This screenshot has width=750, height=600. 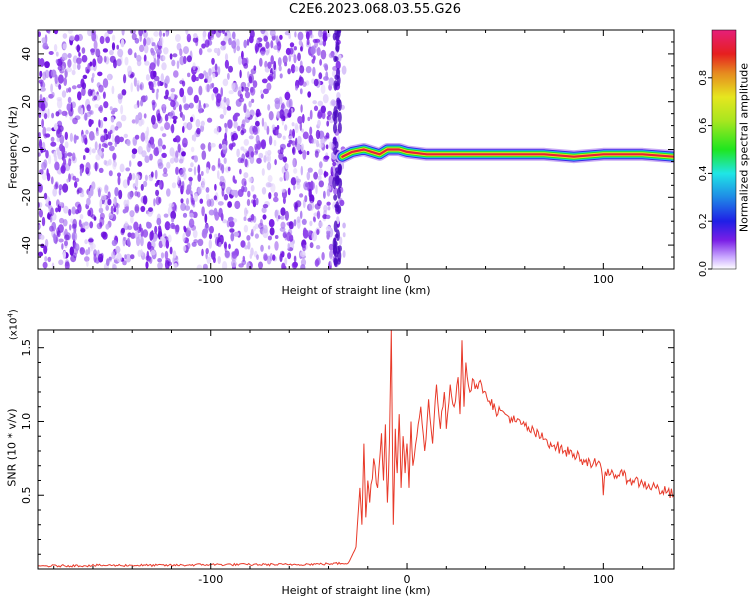 What do you see at coordinates (603, 279) in the screenshot?
I see `x-tick-label: 100` at bounding box center [603, 279].